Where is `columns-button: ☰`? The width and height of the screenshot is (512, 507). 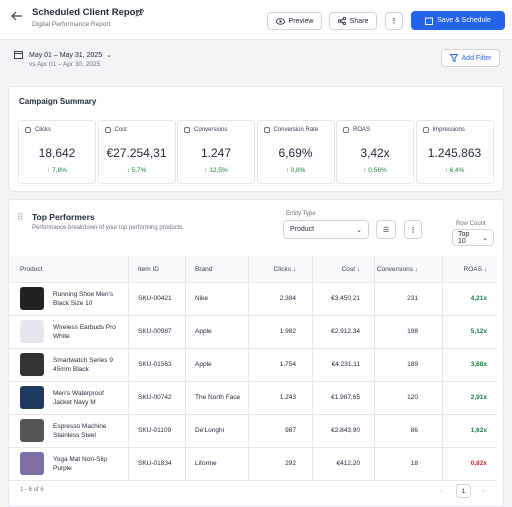
columns-button: ☰ is located at coordinates (386, 229).